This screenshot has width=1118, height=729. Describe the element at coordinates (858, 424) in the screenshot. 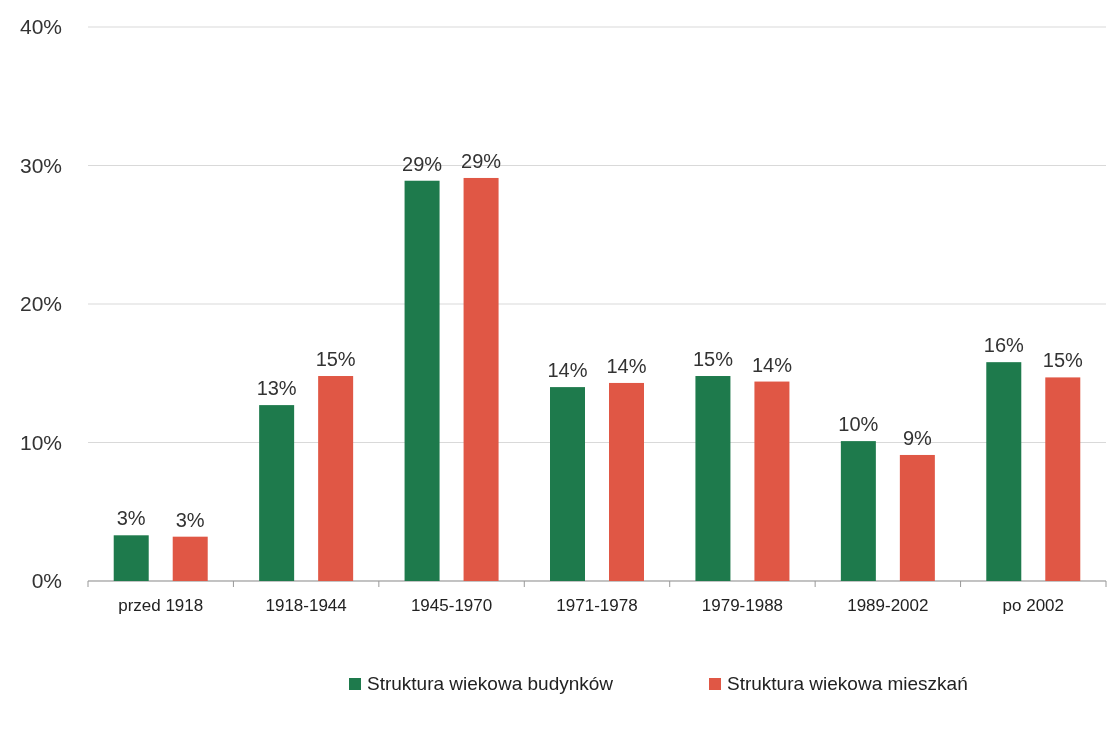

I see `data-label: 10%` at that location.